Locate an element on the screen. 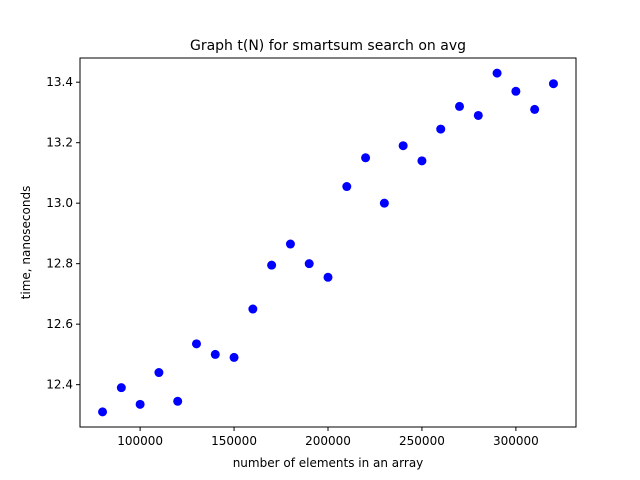 Image resolution: width=640 pixels, height=480 pixels. y-tick-label: 13.2 is located at coordinates (59, 143).